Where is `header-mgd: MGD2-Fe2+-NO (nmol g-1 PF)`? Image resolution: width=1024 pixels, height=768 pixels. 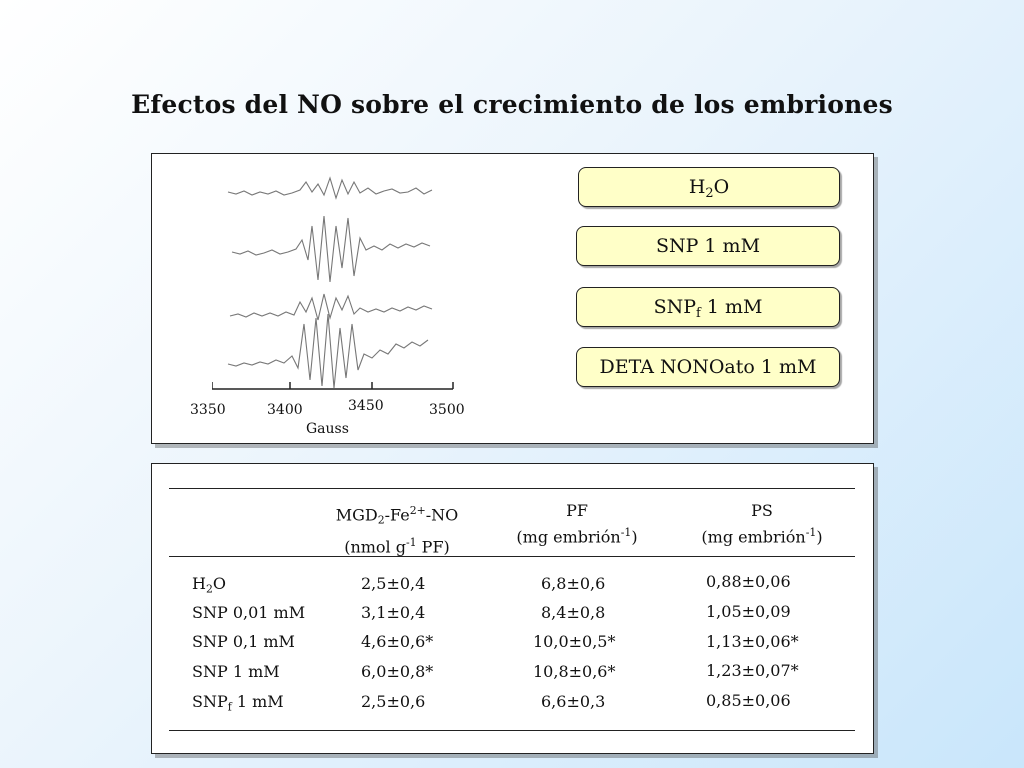 header-mgd: MGD2-Fe2+-NO (nmol g-1 PF) is located at coordinates (397, 530).